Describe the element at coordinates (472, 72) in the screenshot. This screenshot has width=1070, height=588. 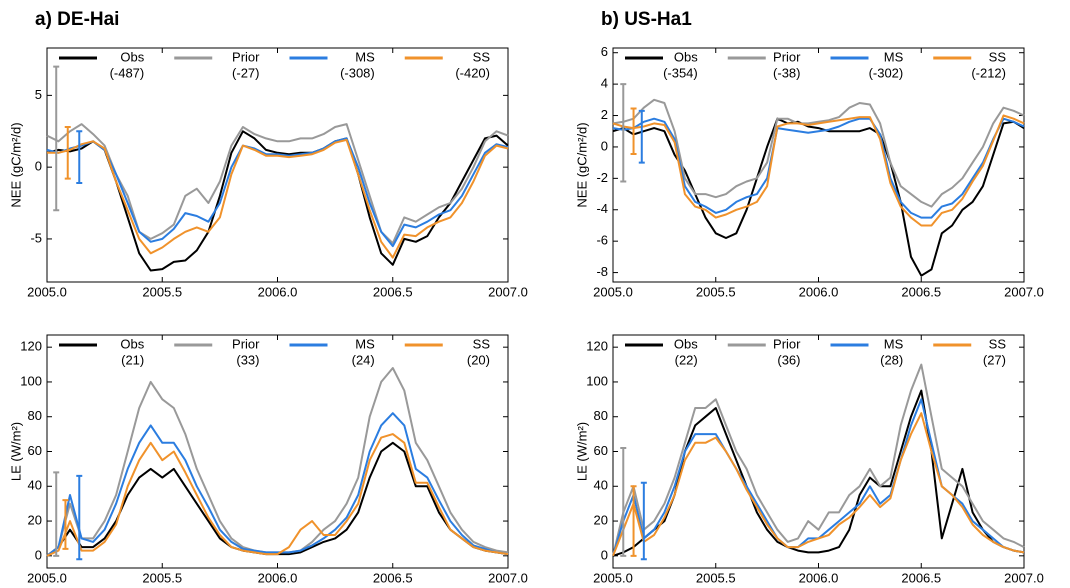
I see `legend-note: (-420)` at that location.